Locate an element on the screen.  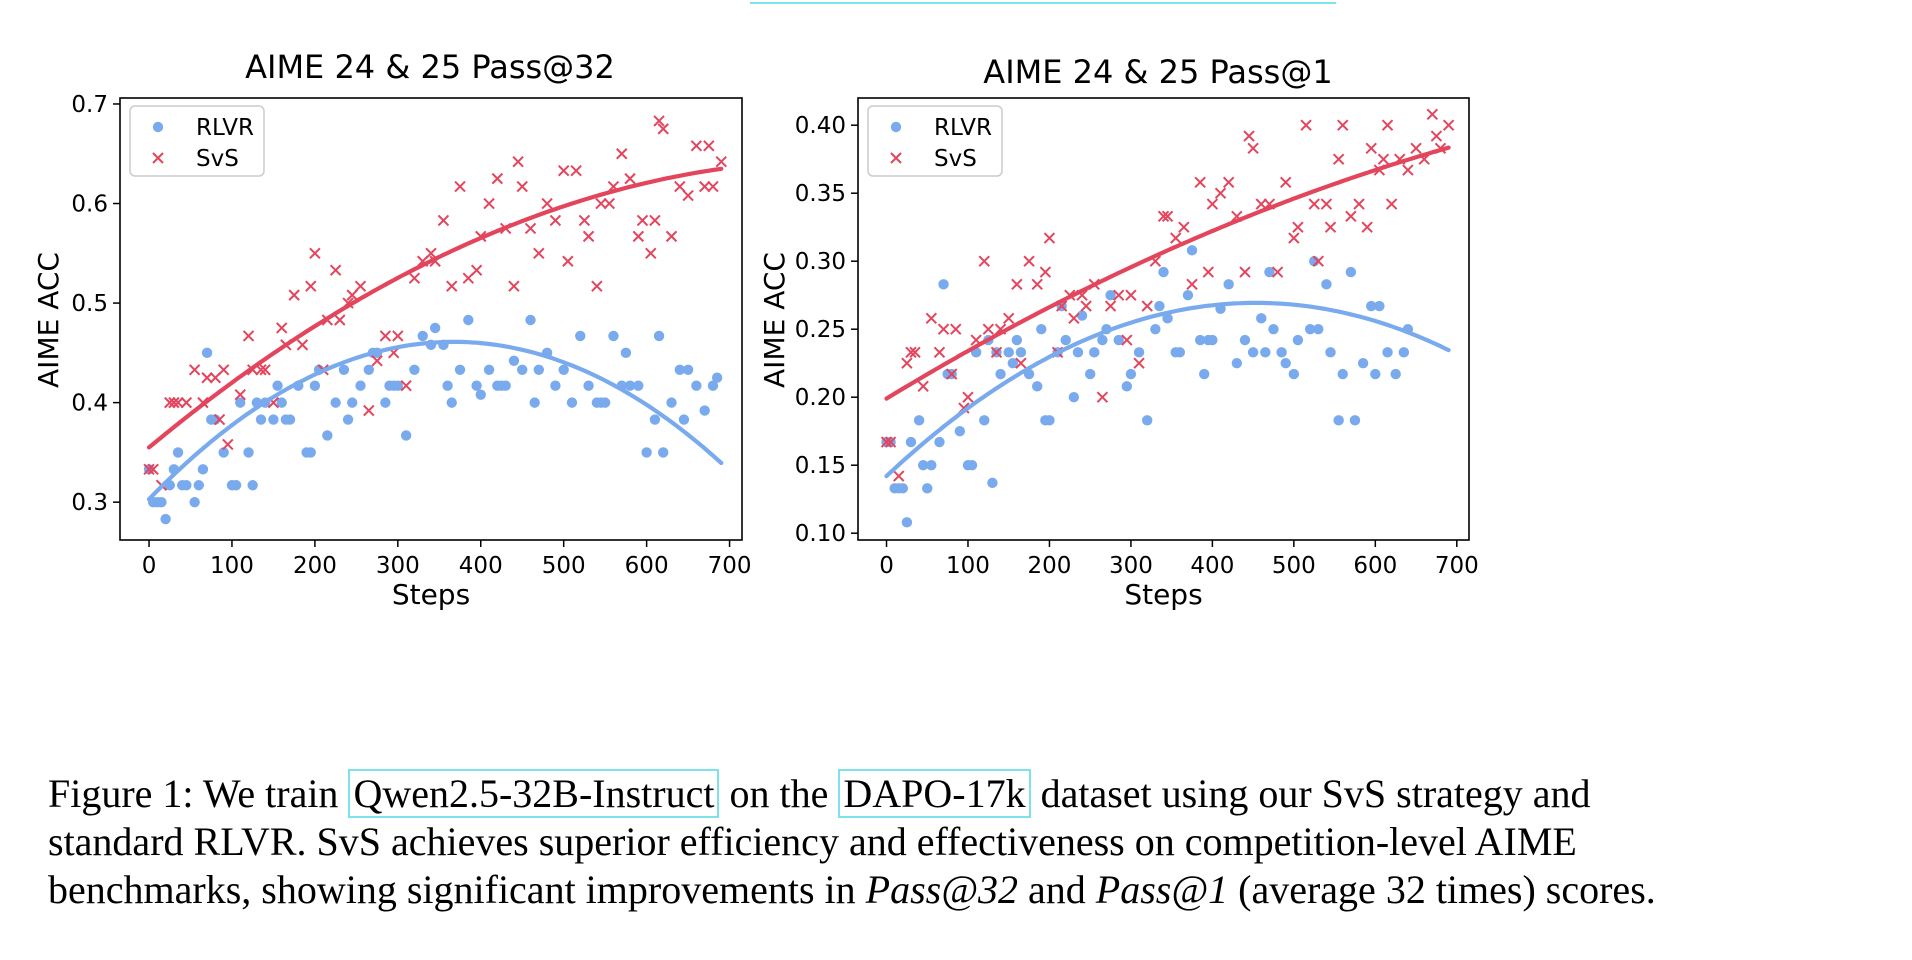
x-tick-label: 700 is located at coordinates (730, 566).